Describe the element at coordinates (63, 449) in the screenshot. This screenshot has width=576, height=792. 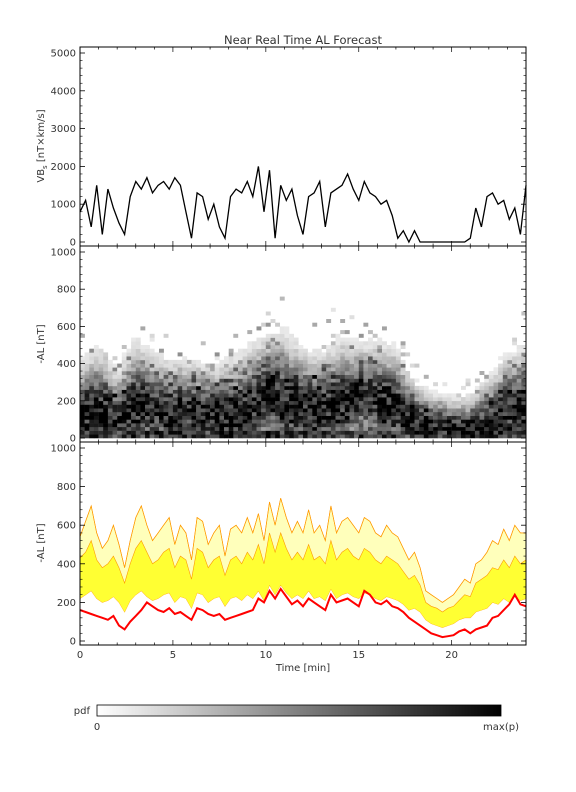
I see `forecast-y-tick-label: 1000` at that location.